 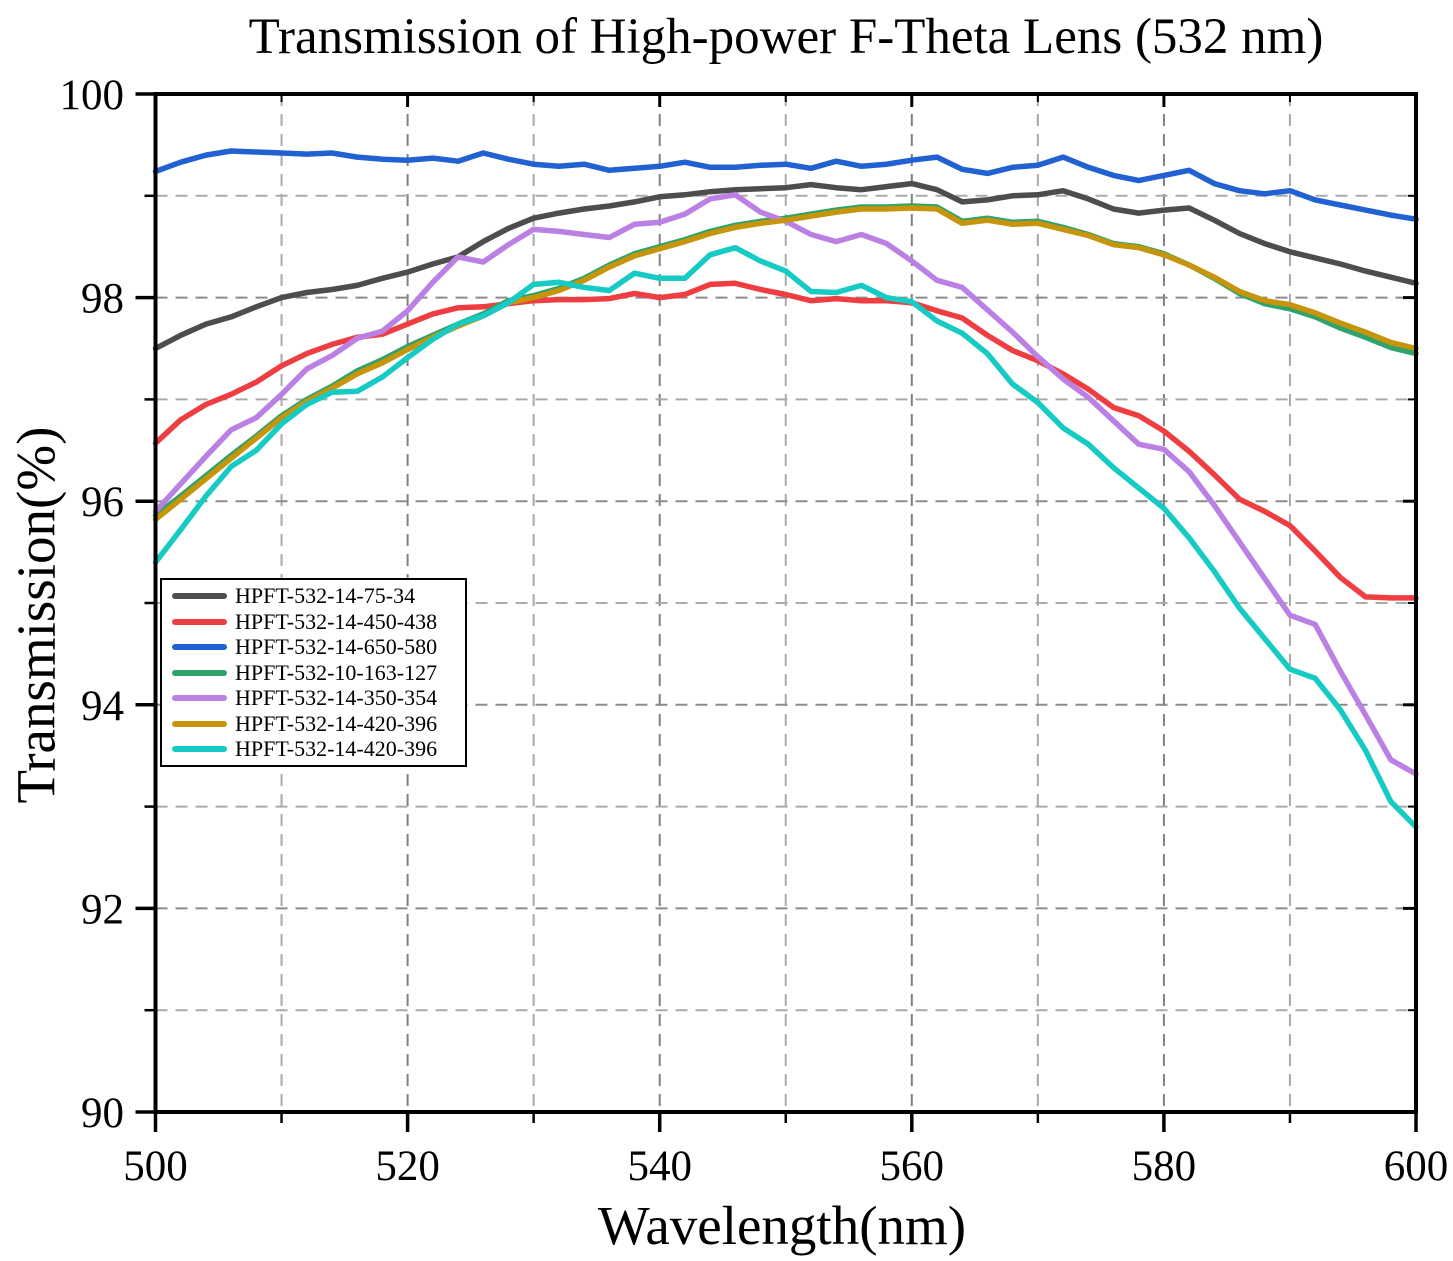 What do you see at coordinates (102, 502) in the screenshot?
I see `y-tick-label: 96` at bounding box center [102, 502].